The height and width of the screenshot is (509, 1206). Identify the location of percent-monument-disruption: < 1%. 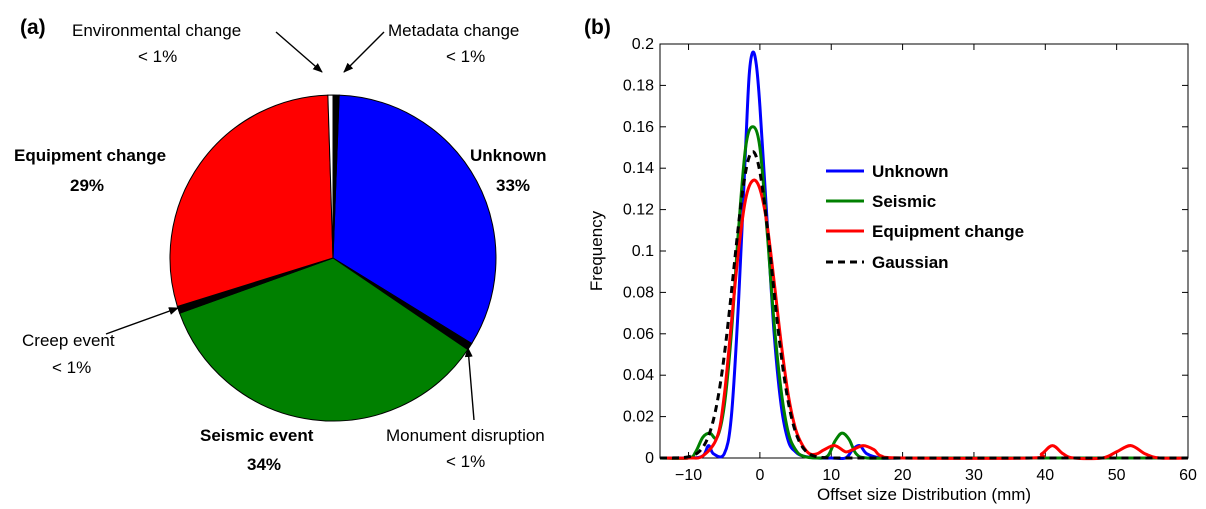
(465, 461).